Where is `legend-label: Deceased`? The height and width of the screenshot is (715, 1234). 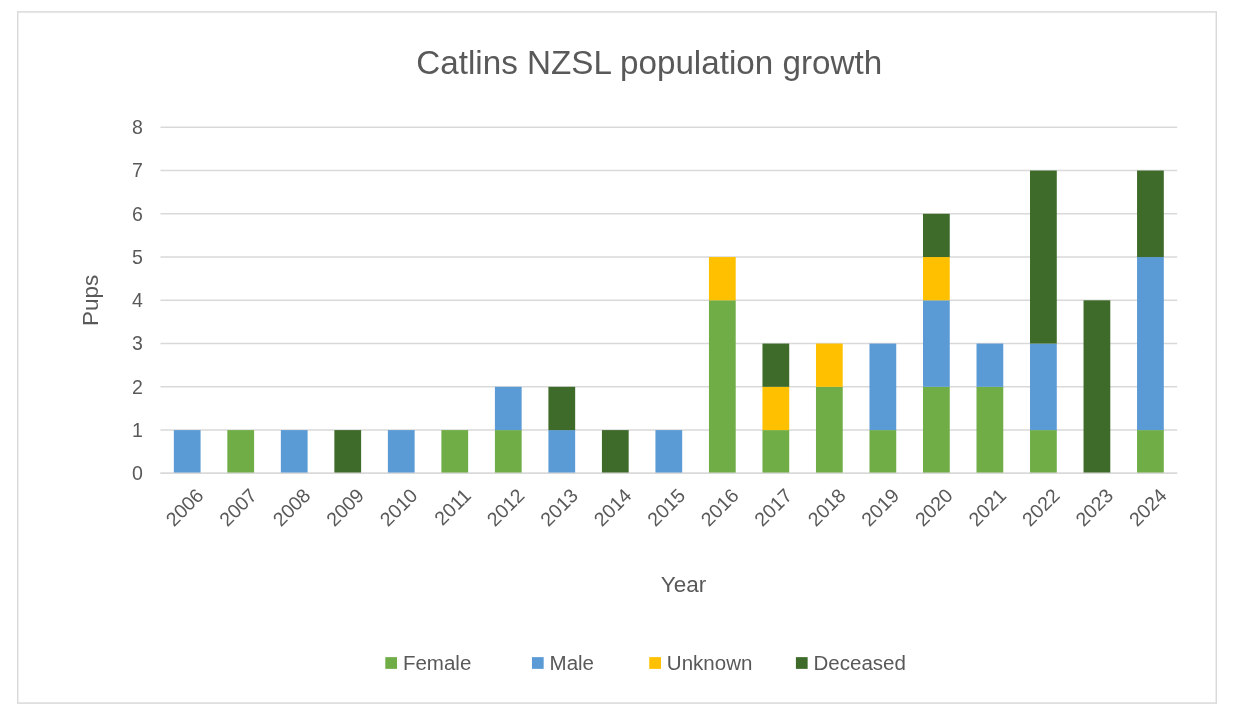
legend-label: Deceased is located at coordinates (859, 663).